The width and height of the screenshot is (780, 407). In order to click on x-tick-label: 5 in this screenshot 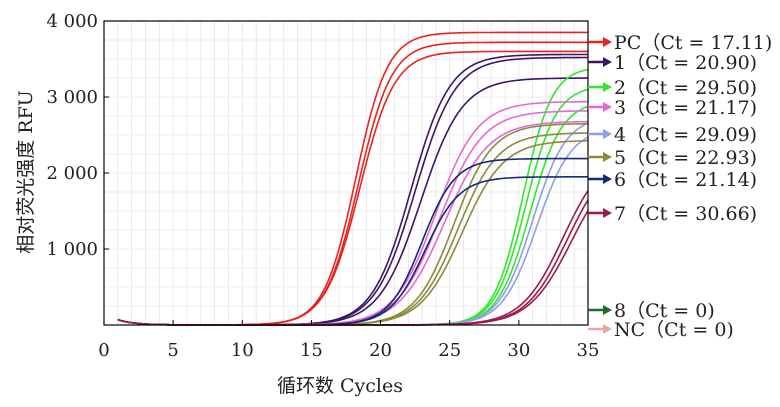, I will do `click(172, 350)`.